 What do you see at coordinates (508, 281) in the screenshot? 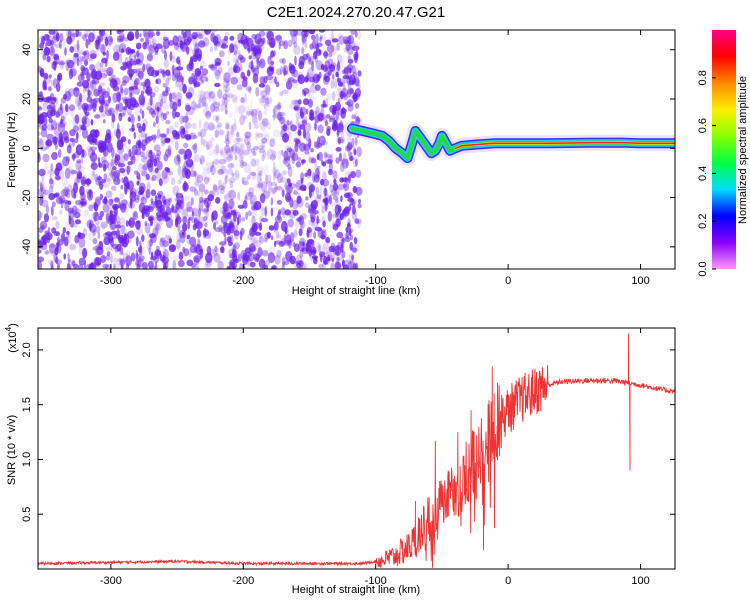
I see `x-tick-label: 0` at bounding box center [508, 281].